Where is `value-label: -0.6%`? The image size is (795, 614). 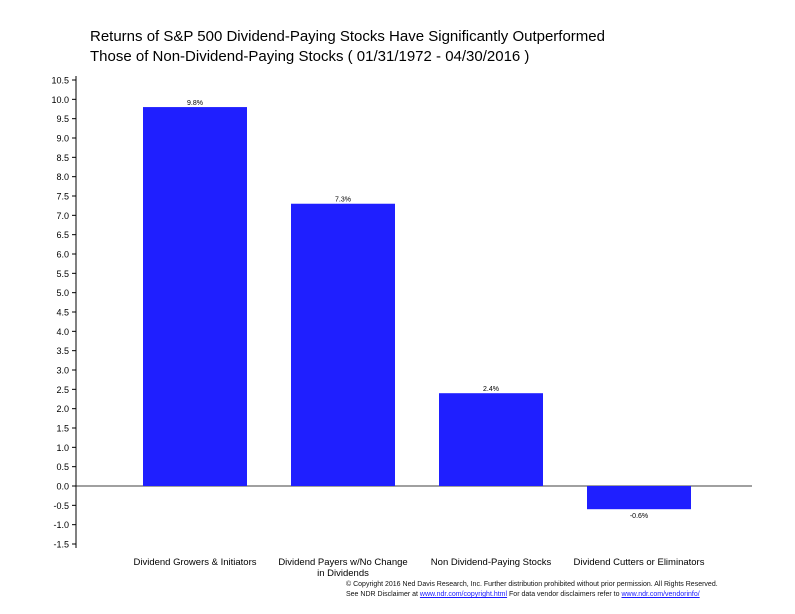
value-label: -0.6% is located at coordinates (639, 516).